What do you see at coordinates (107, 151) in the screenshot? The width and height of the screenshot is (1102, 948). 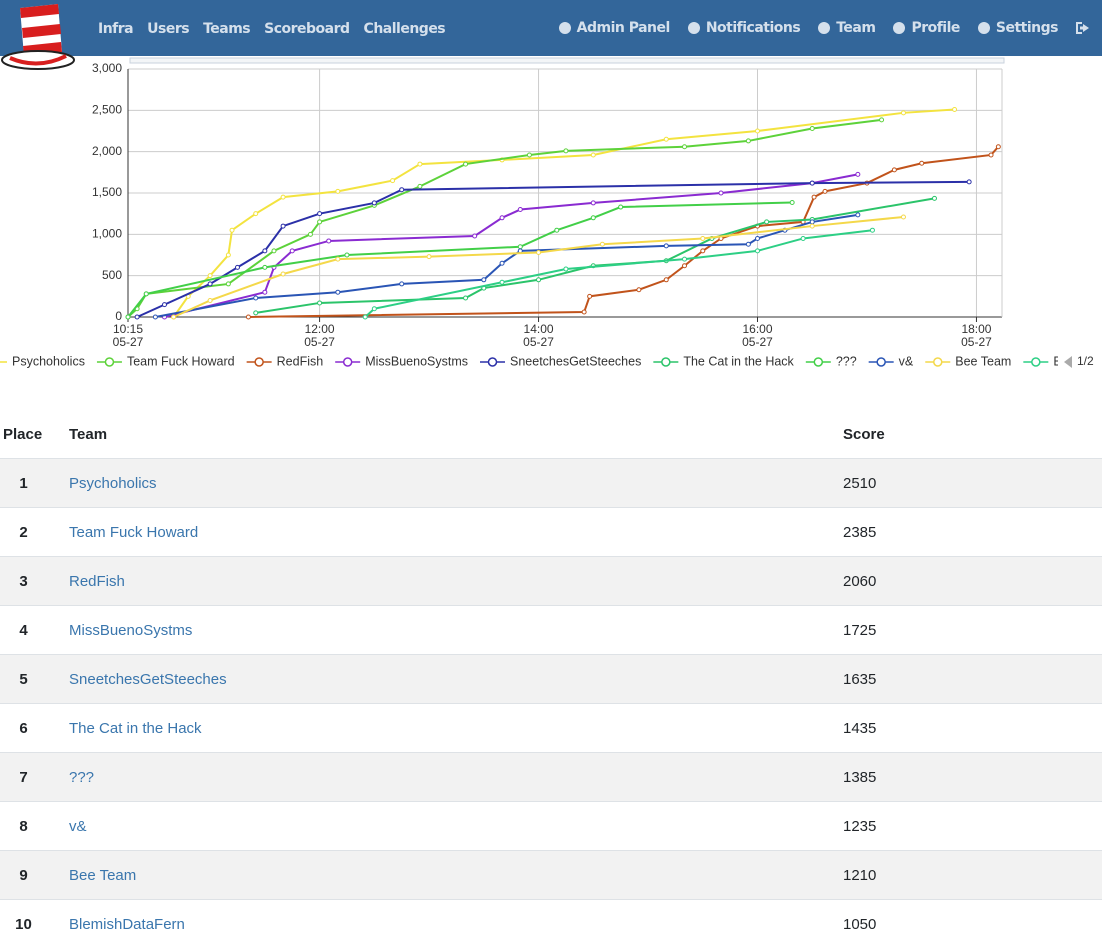 I see `y-tick-label: 2,000` at bounding box center [107, 151].